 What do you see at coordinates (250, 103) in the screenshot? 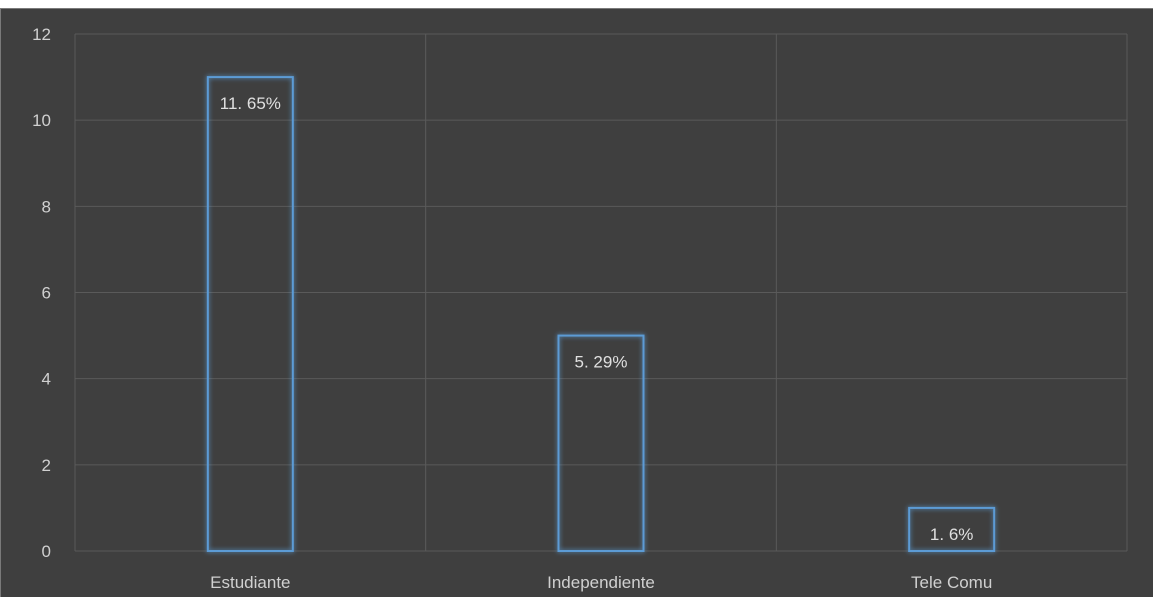
I see `data-label: 11. 65%` at bounding box center [250, 103].